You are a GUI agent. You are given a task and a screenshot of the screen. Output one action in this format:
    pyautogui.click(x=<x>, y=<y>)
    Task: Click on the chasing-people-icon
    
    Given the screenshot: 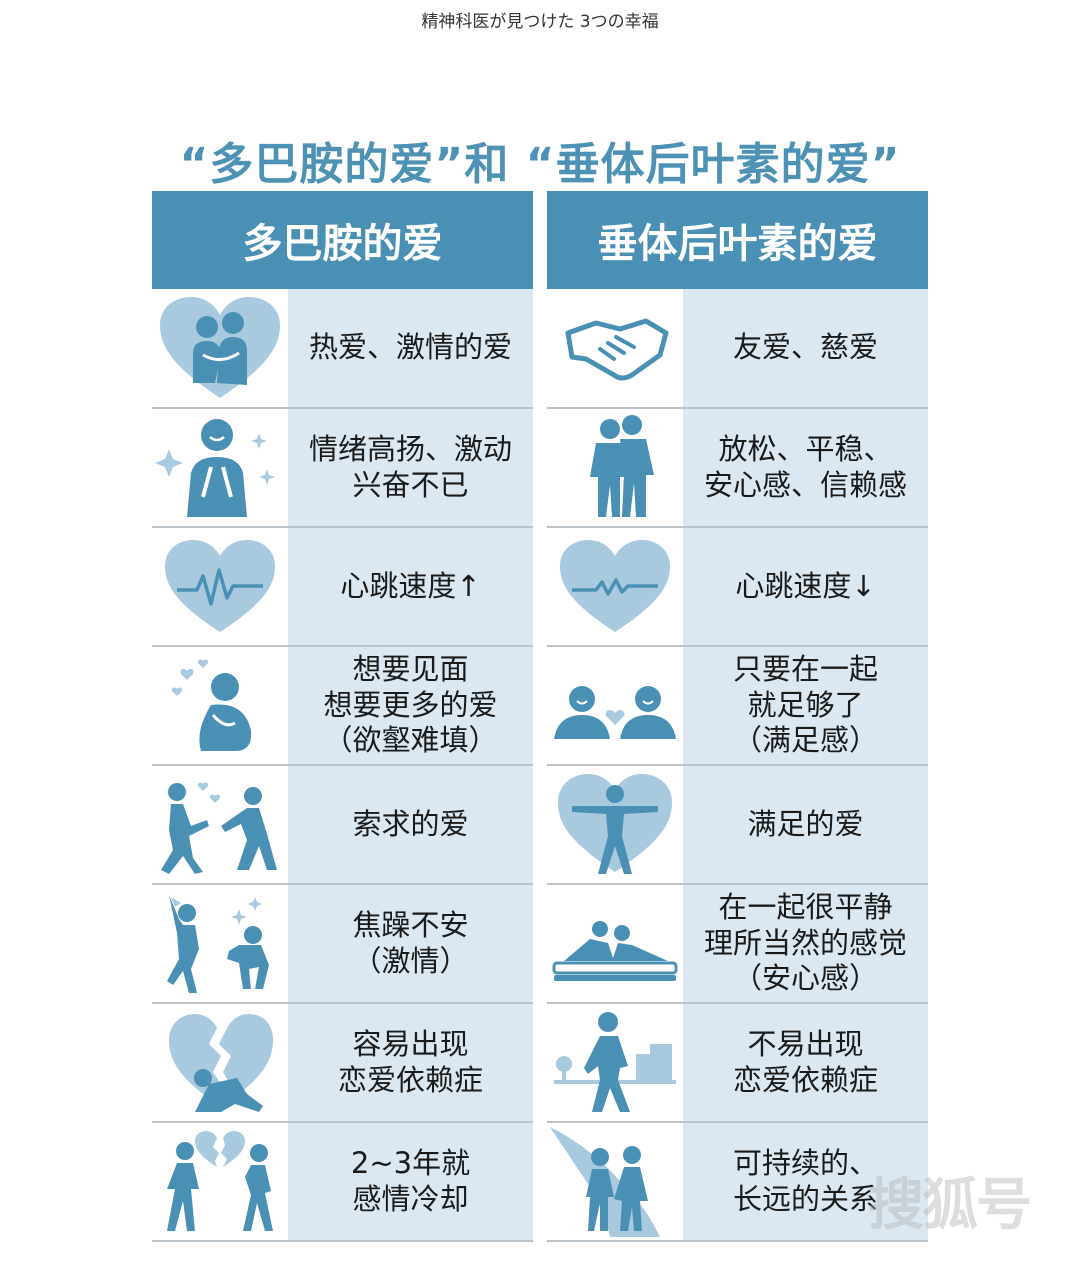 What is the action you would take?
    pyautogui.click(x=220, y=824)
    